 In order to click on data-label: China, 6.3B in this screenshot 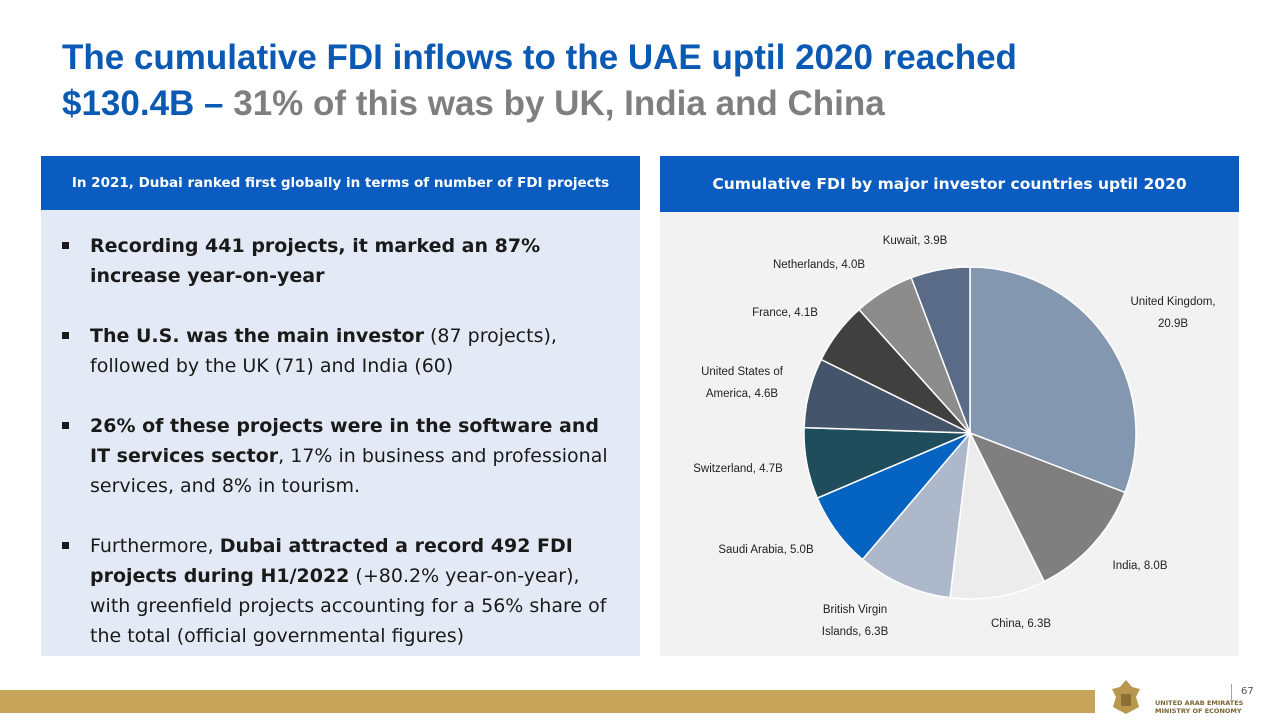, I will do `click(1021, 624)`.